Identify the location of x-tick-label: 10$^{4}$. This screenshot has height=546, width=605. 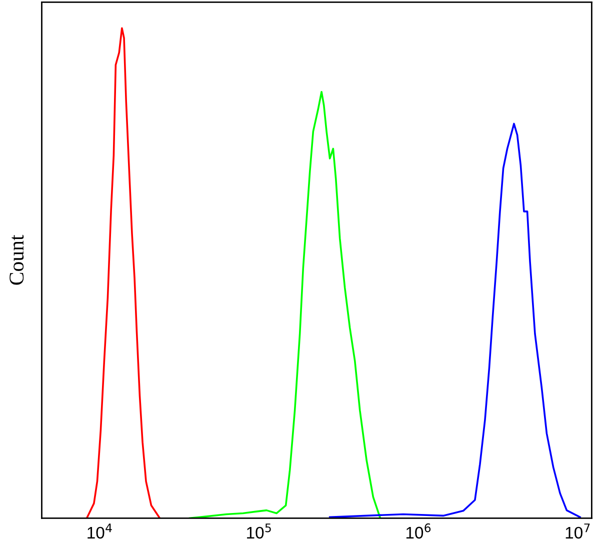
(100, 531).